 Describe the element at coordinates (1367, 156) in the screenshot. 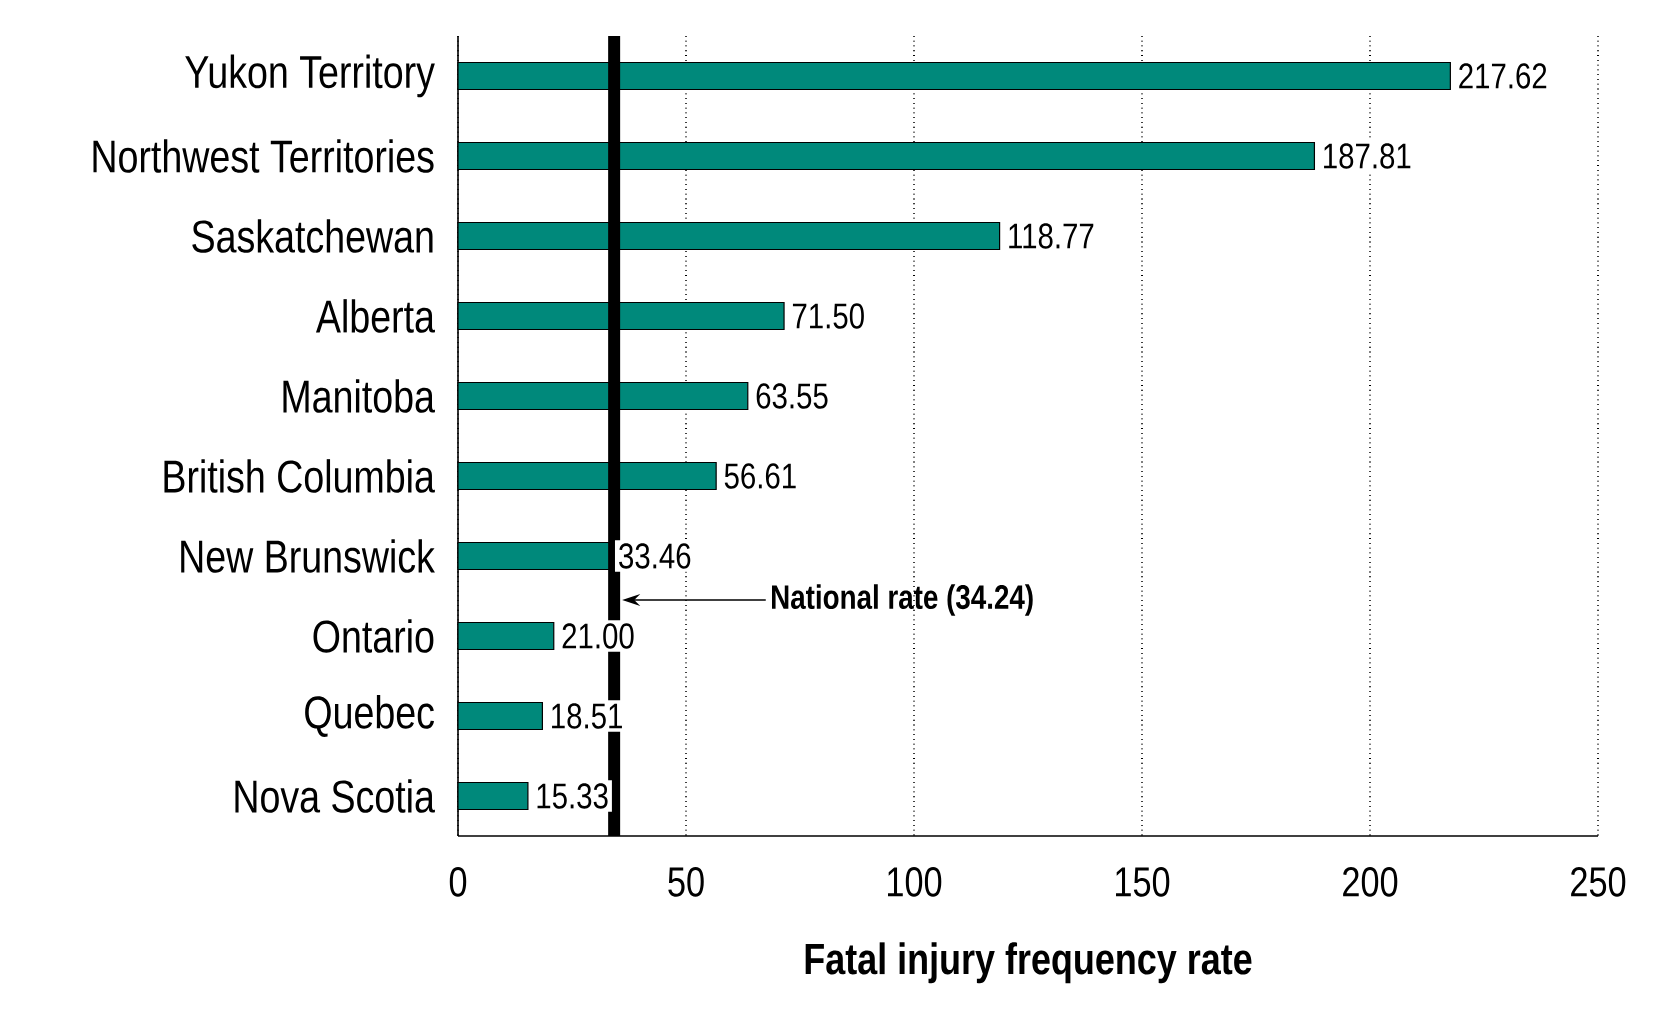

I see `data-label: 187.81` at that location.